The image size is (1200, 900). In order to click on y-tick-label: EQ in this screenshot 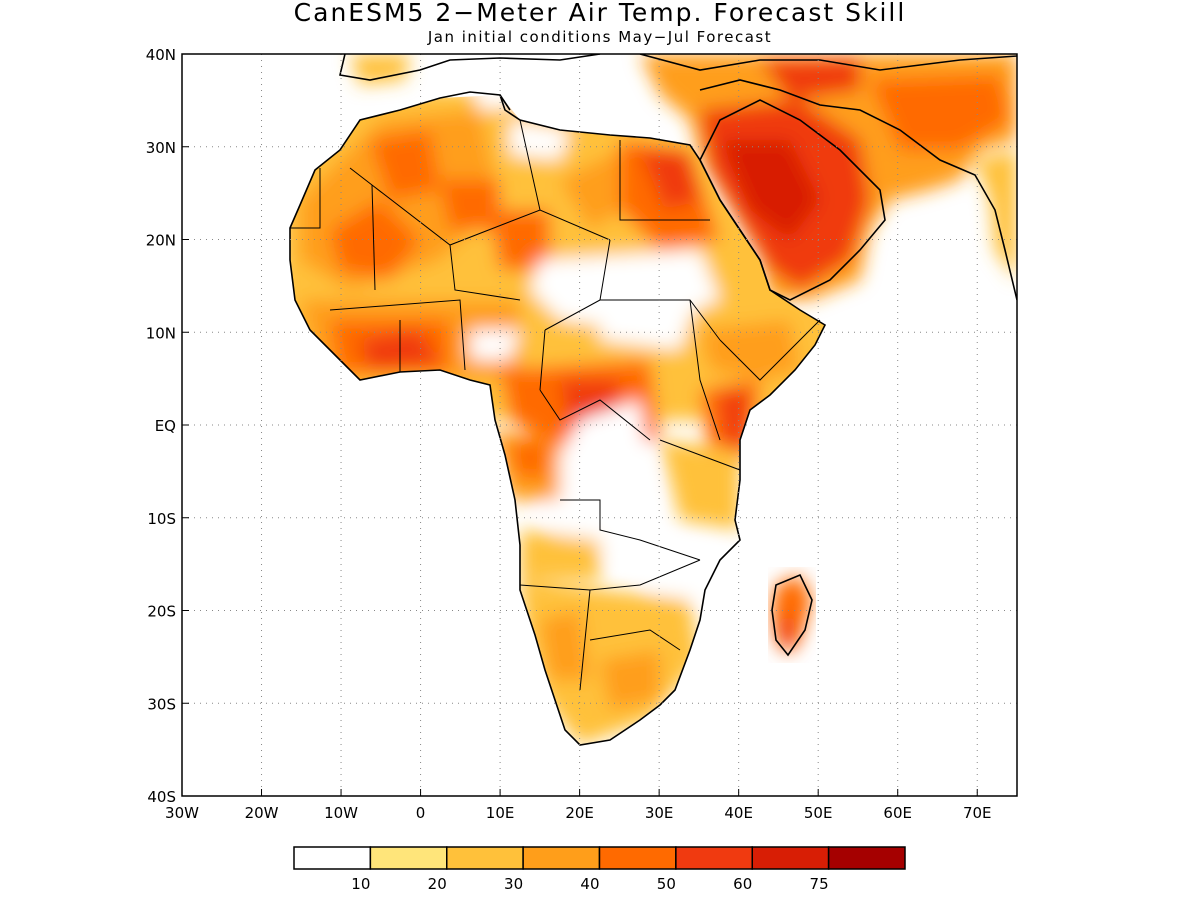, I will do `click(165, 426)`.